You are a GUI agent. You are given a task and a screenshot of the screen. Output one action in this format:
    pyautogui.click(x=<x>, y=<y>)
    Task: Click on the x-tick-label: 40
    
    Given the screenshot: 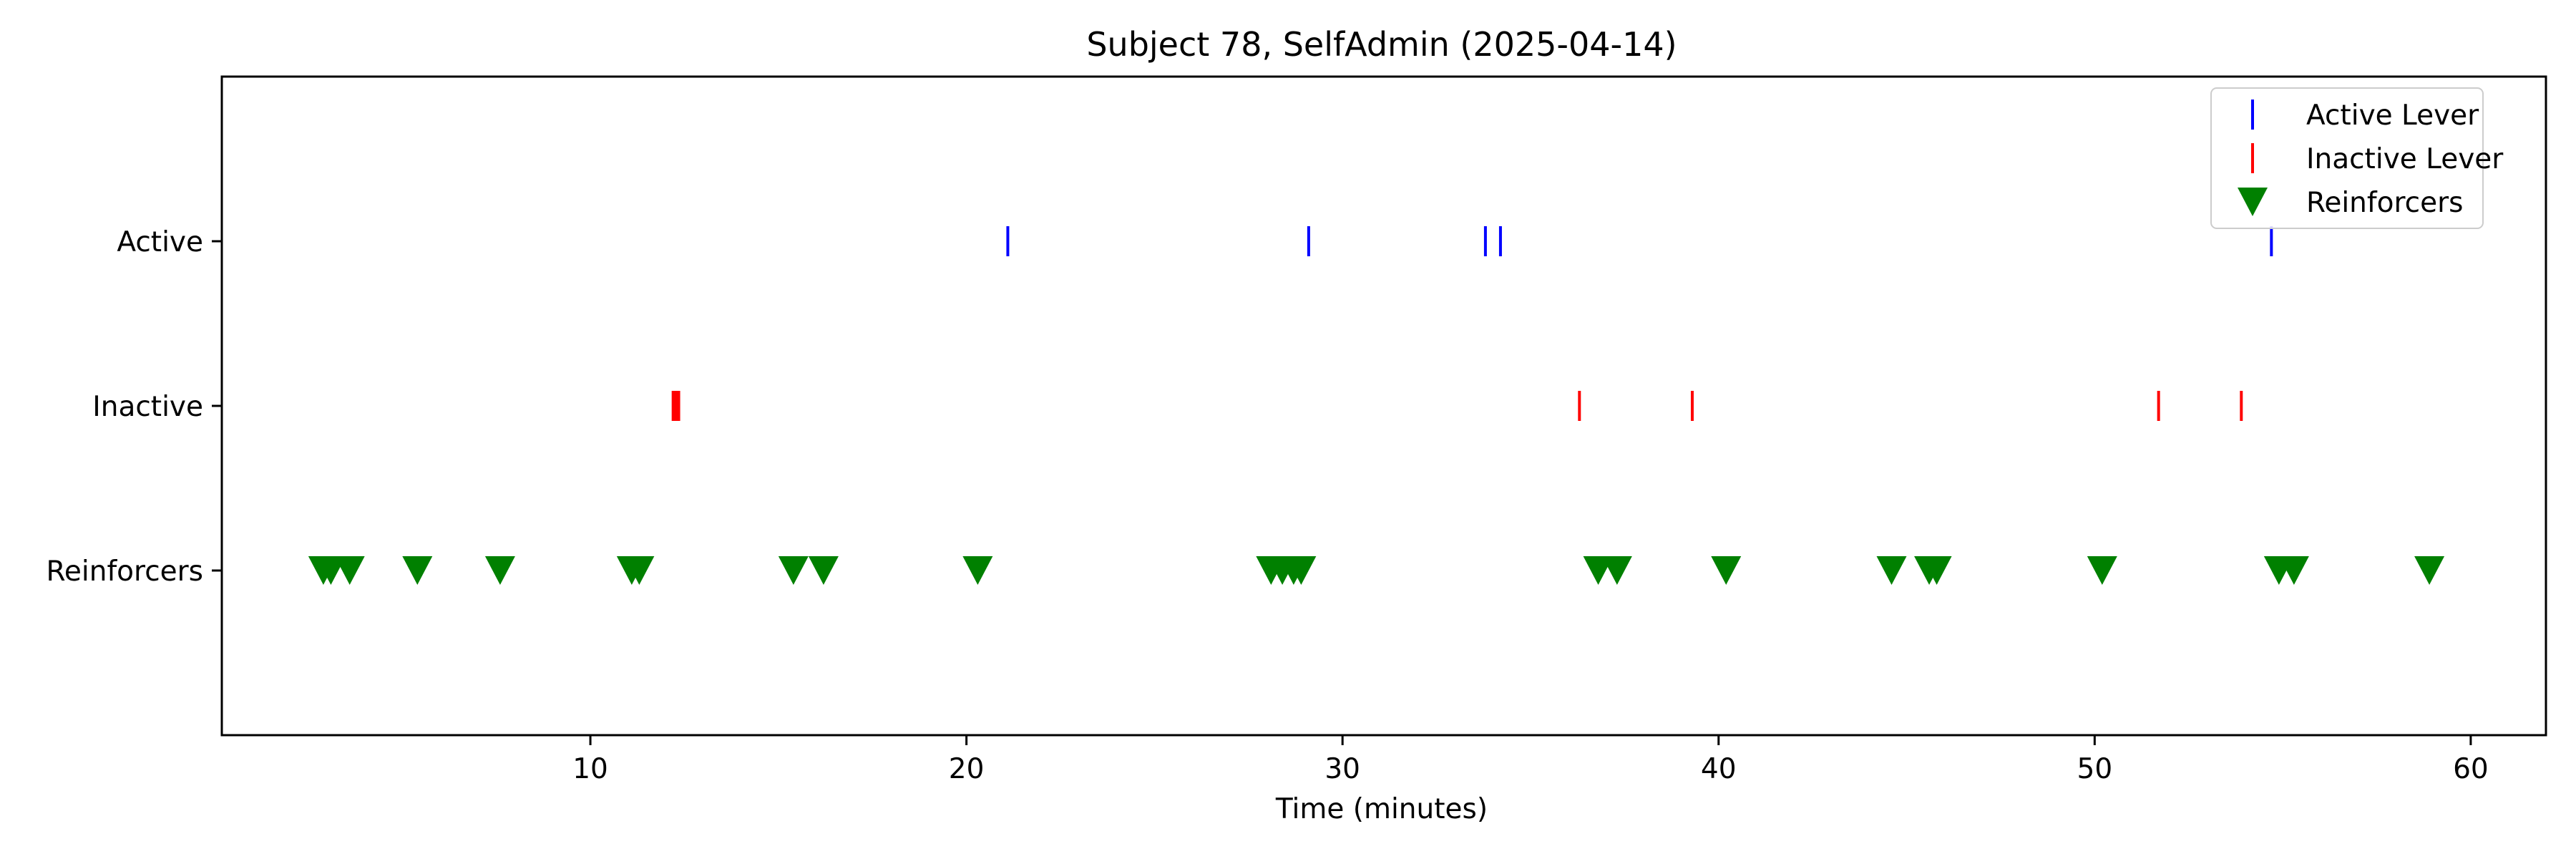 What is the action you would take?
    pyautogui.click(x=1719, y=769)
    